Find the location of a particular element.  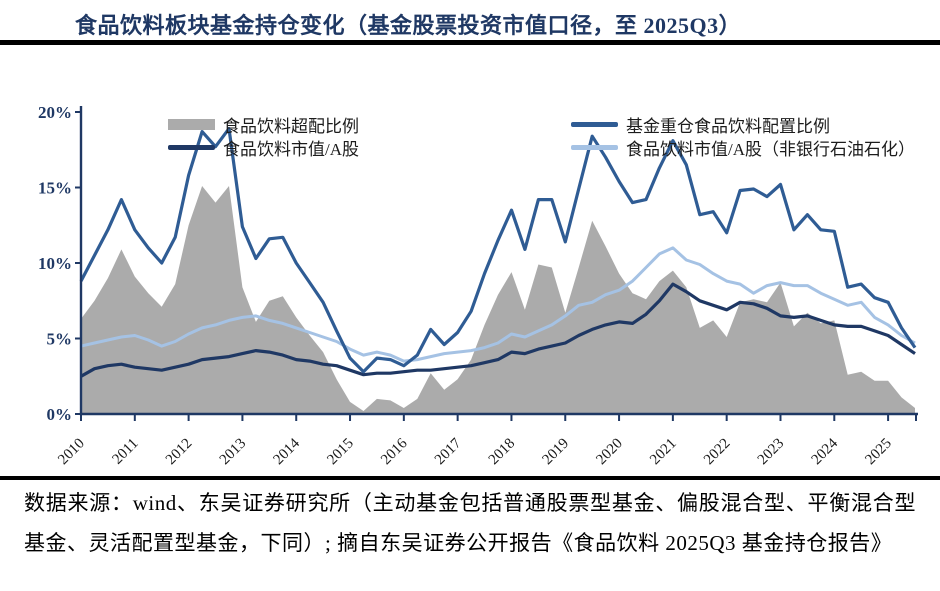

legend-item-mktcap-ex-banks-oil: 食品饮料市值/A股（非银行石油石化） is located at coordinates (743, 147).